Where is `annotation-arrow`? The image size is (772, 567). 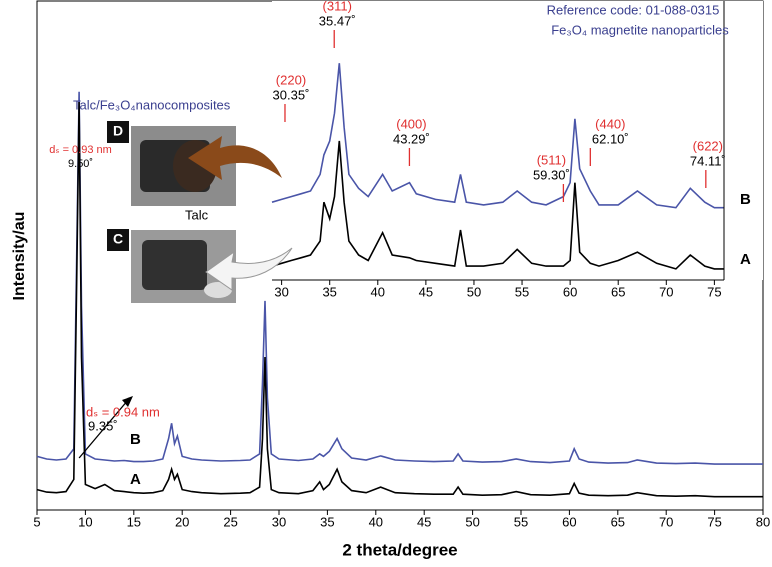
annotation-arrow is located at coordinates (103, 429).